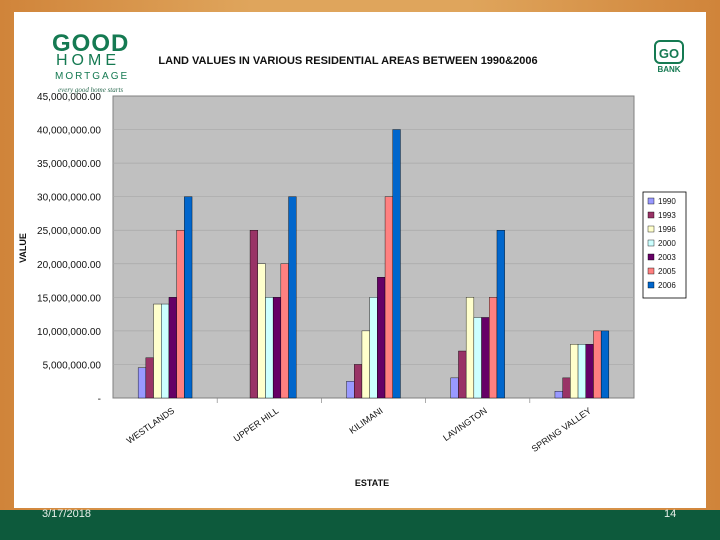 The width and height of the screenshot is (720, 540). What do you see at coordinates (651, 257) in the screenshot?
I see `legend-swatch-2003` at bounding box center [651, 257].